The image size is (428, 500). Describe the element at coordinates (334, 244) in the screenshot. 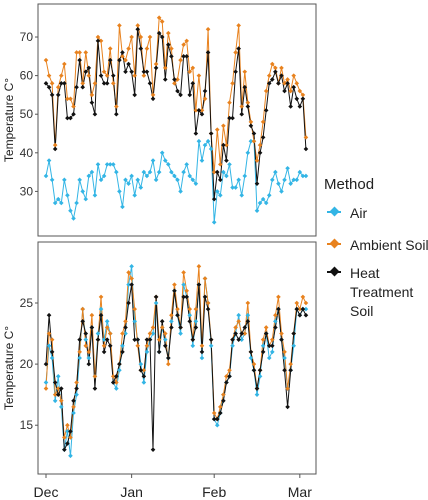

I see `legend-key-ambient-soil` at that location.